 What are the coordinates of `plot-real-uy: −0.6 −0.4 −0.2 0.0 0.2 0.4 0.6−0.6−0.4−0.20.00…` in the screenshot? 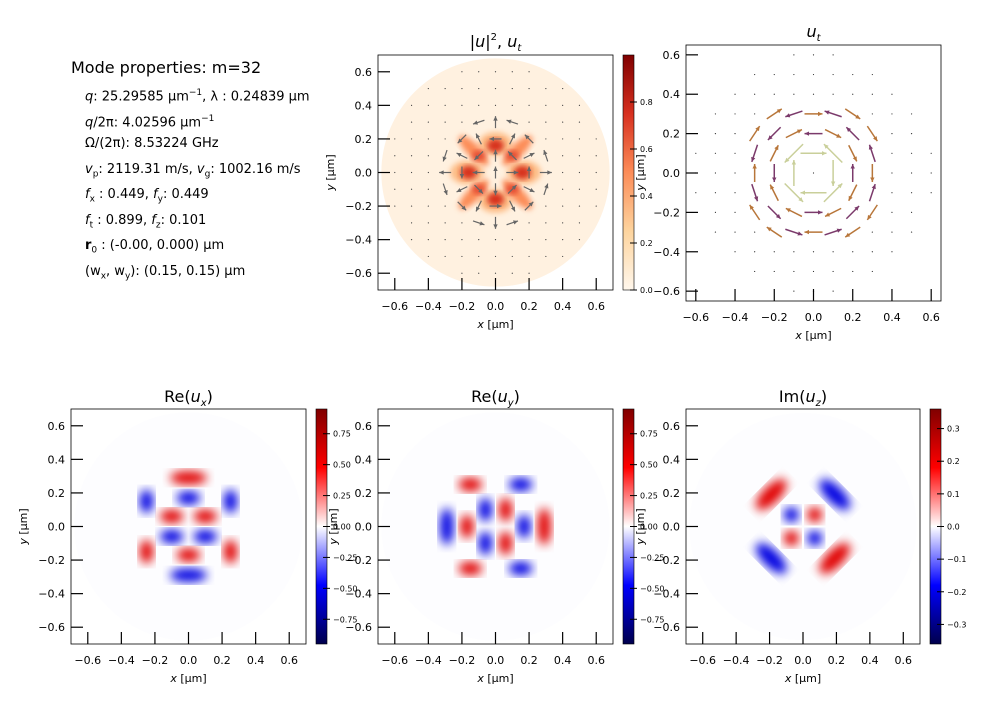 It's located at (504, 536).